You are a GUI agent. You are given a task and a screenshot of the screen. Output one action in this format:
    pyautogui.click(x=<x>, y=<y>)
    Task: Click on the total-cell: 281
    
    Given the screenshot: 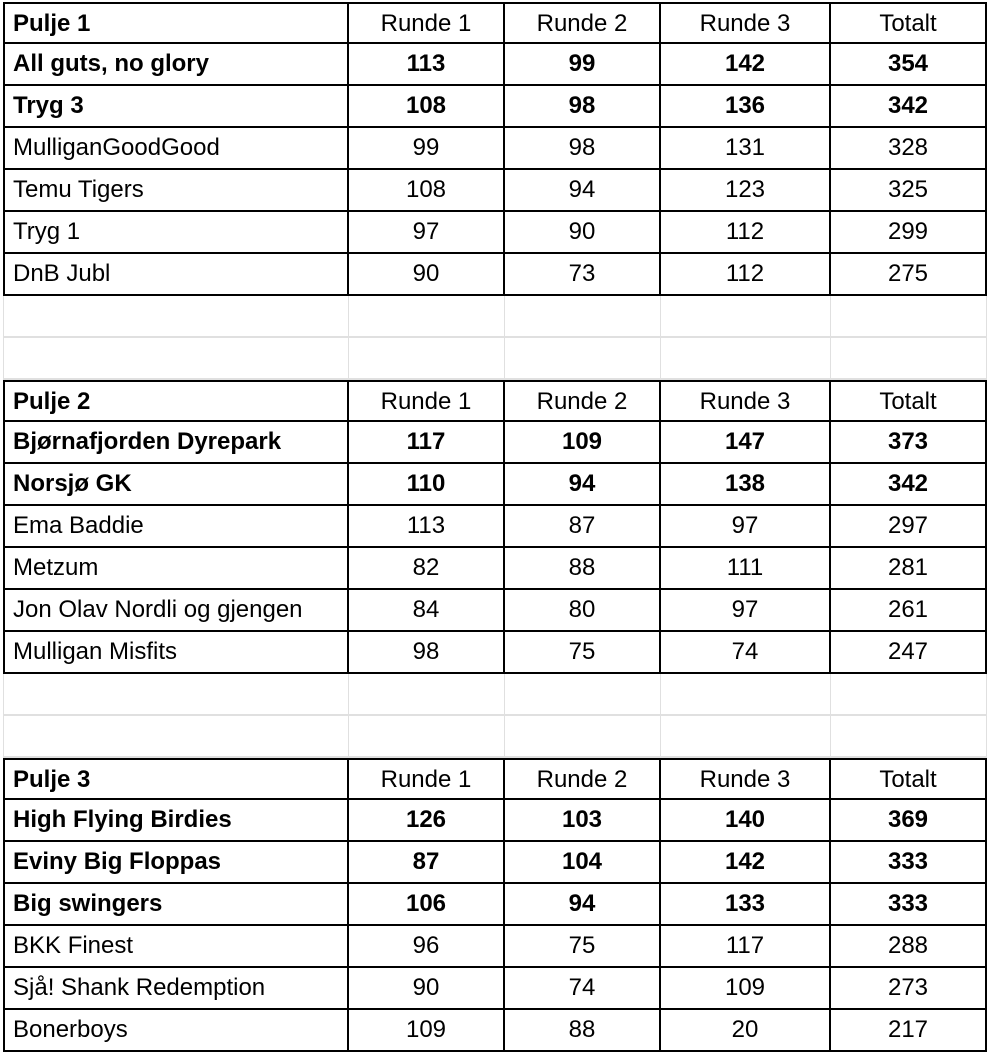 What is the action you would take?
    pyautogui.click(x=909, y=569)
    